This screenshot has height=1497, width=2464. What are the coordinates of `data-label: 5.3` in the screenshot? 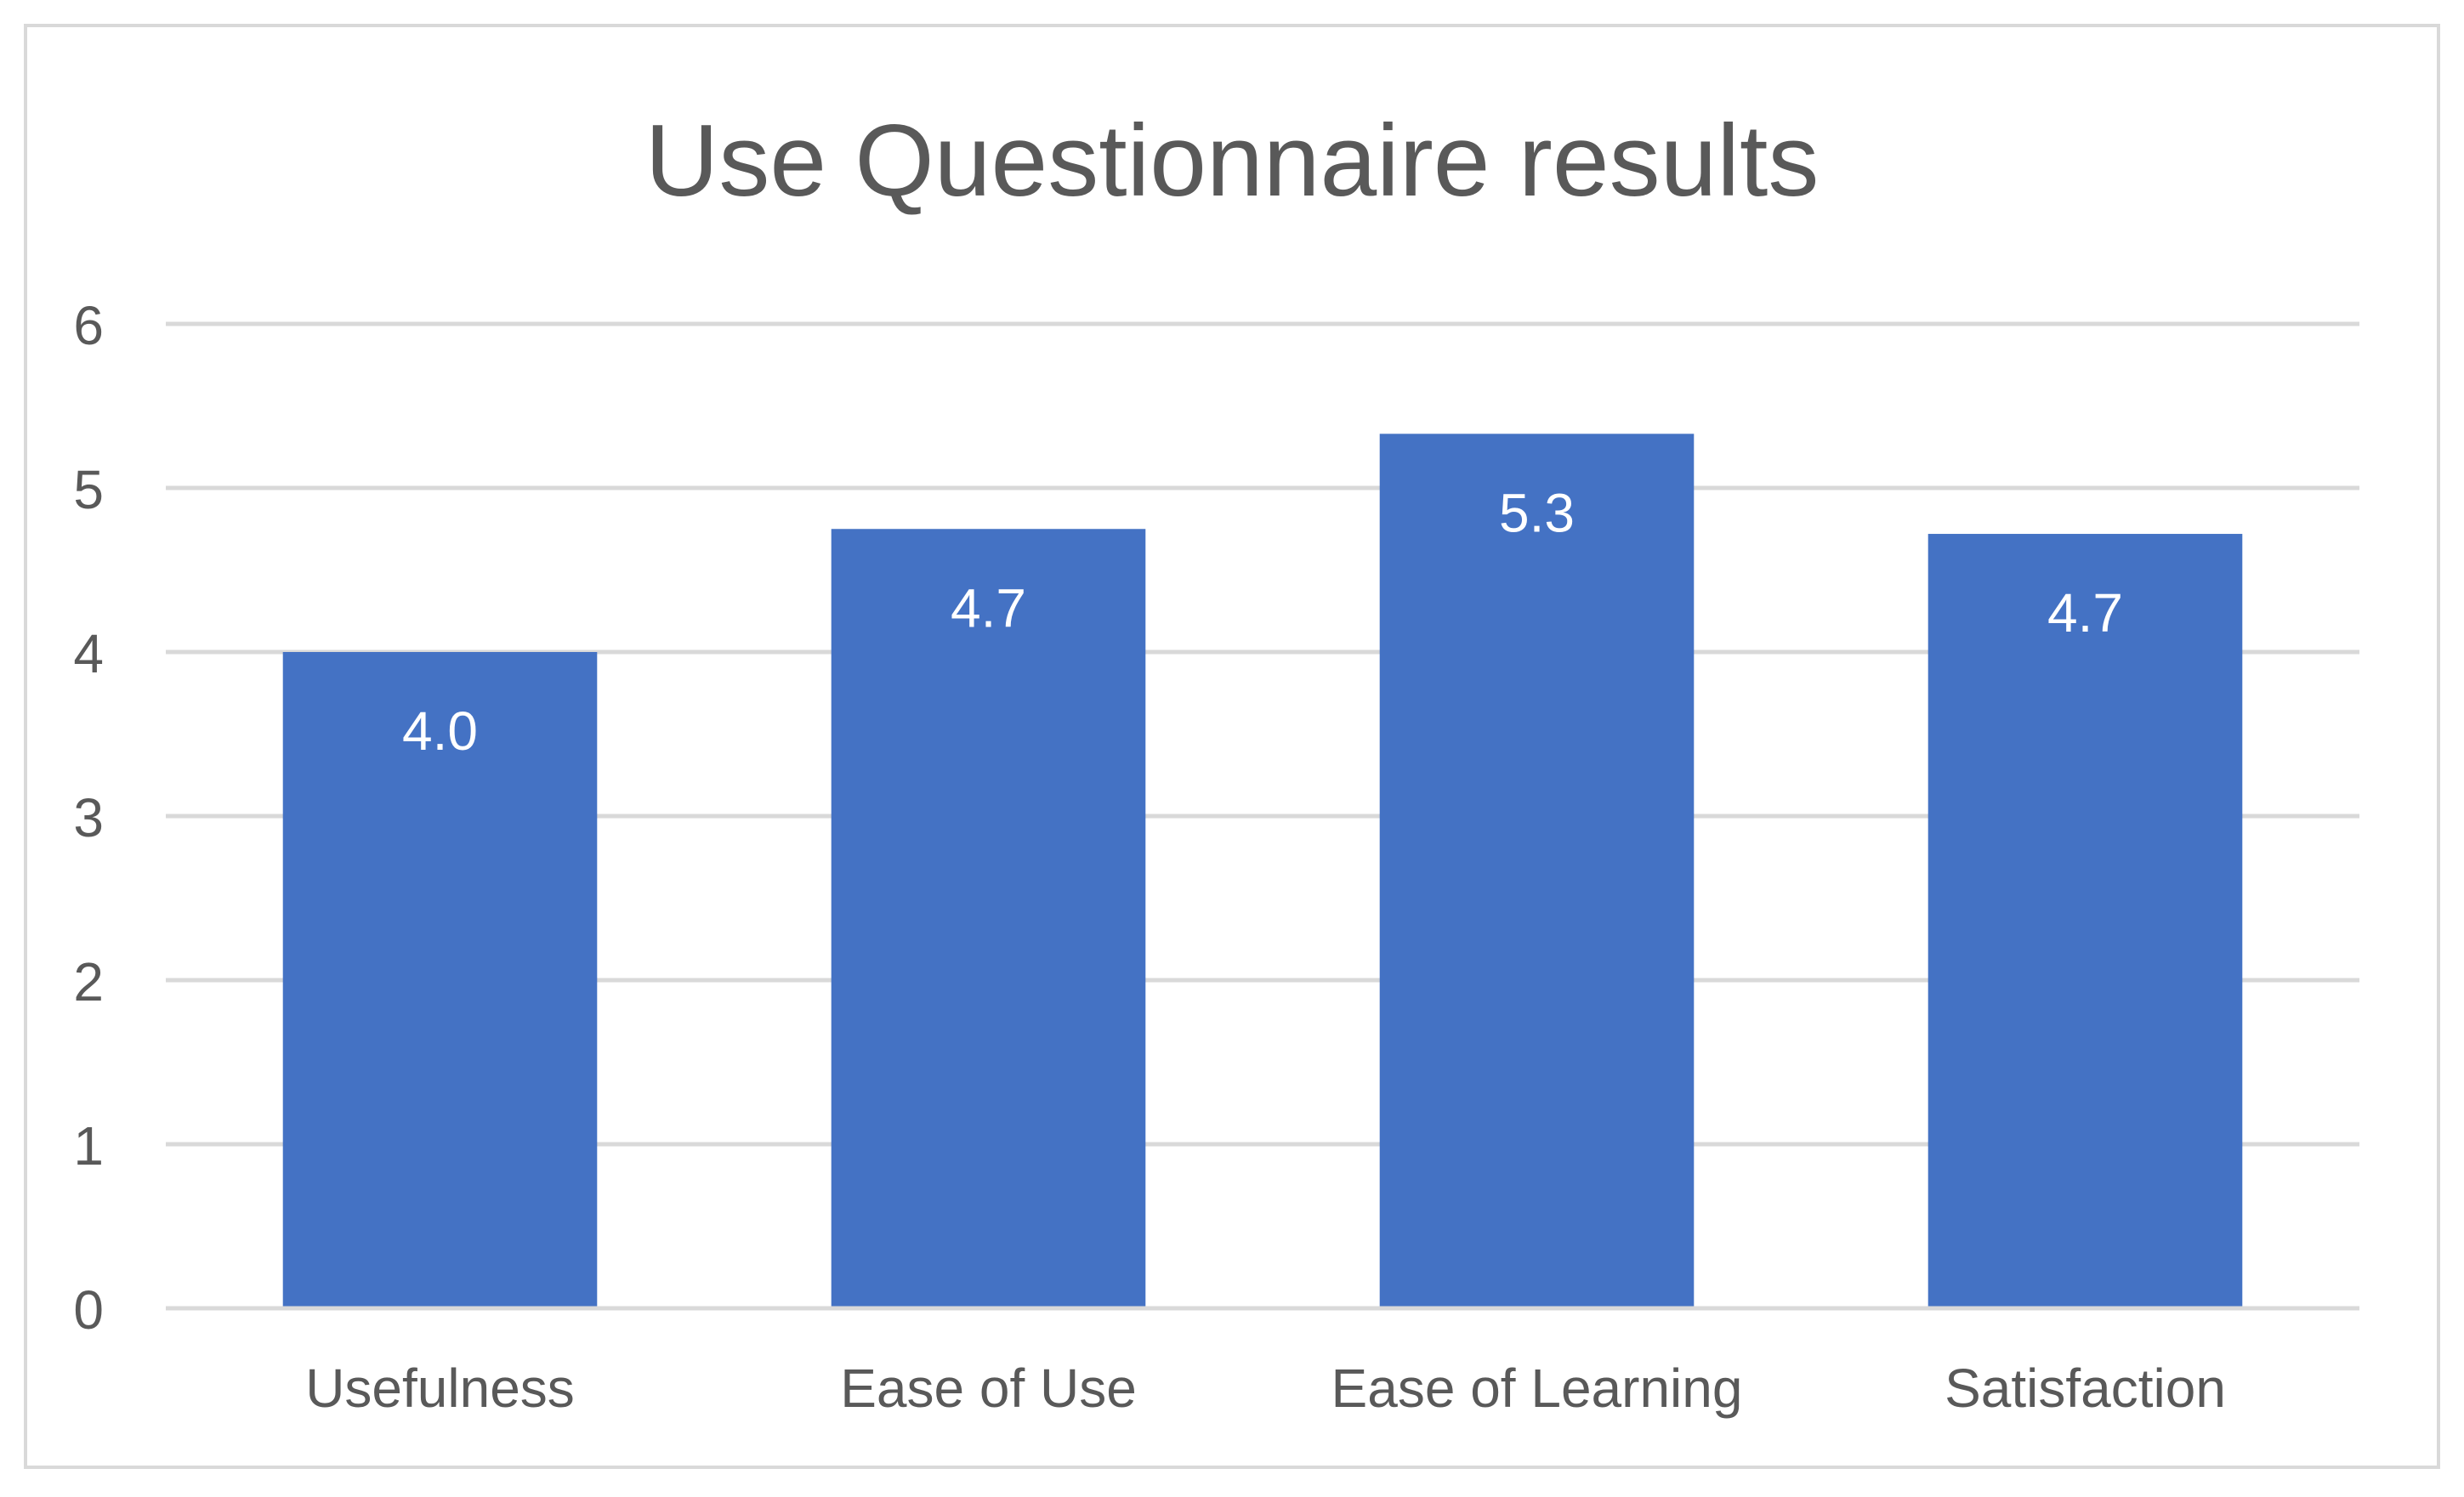 It's located at (1537, 512).